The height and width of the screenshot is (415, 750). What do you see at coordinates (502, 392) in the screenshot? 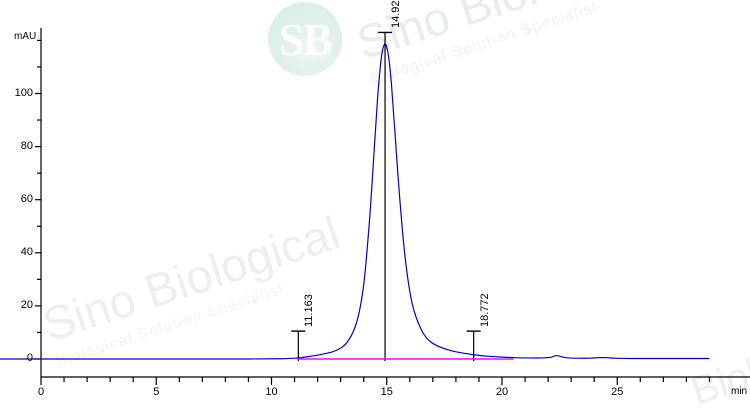
I see `x-tick-label: 20` at bounding box center [502, 392].